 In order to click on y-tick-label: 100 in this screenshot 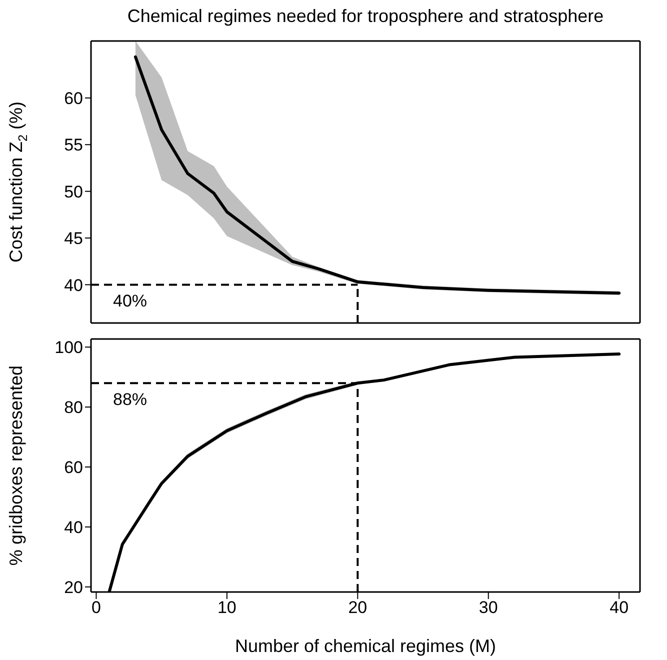, I will do `click(68, 348)`.